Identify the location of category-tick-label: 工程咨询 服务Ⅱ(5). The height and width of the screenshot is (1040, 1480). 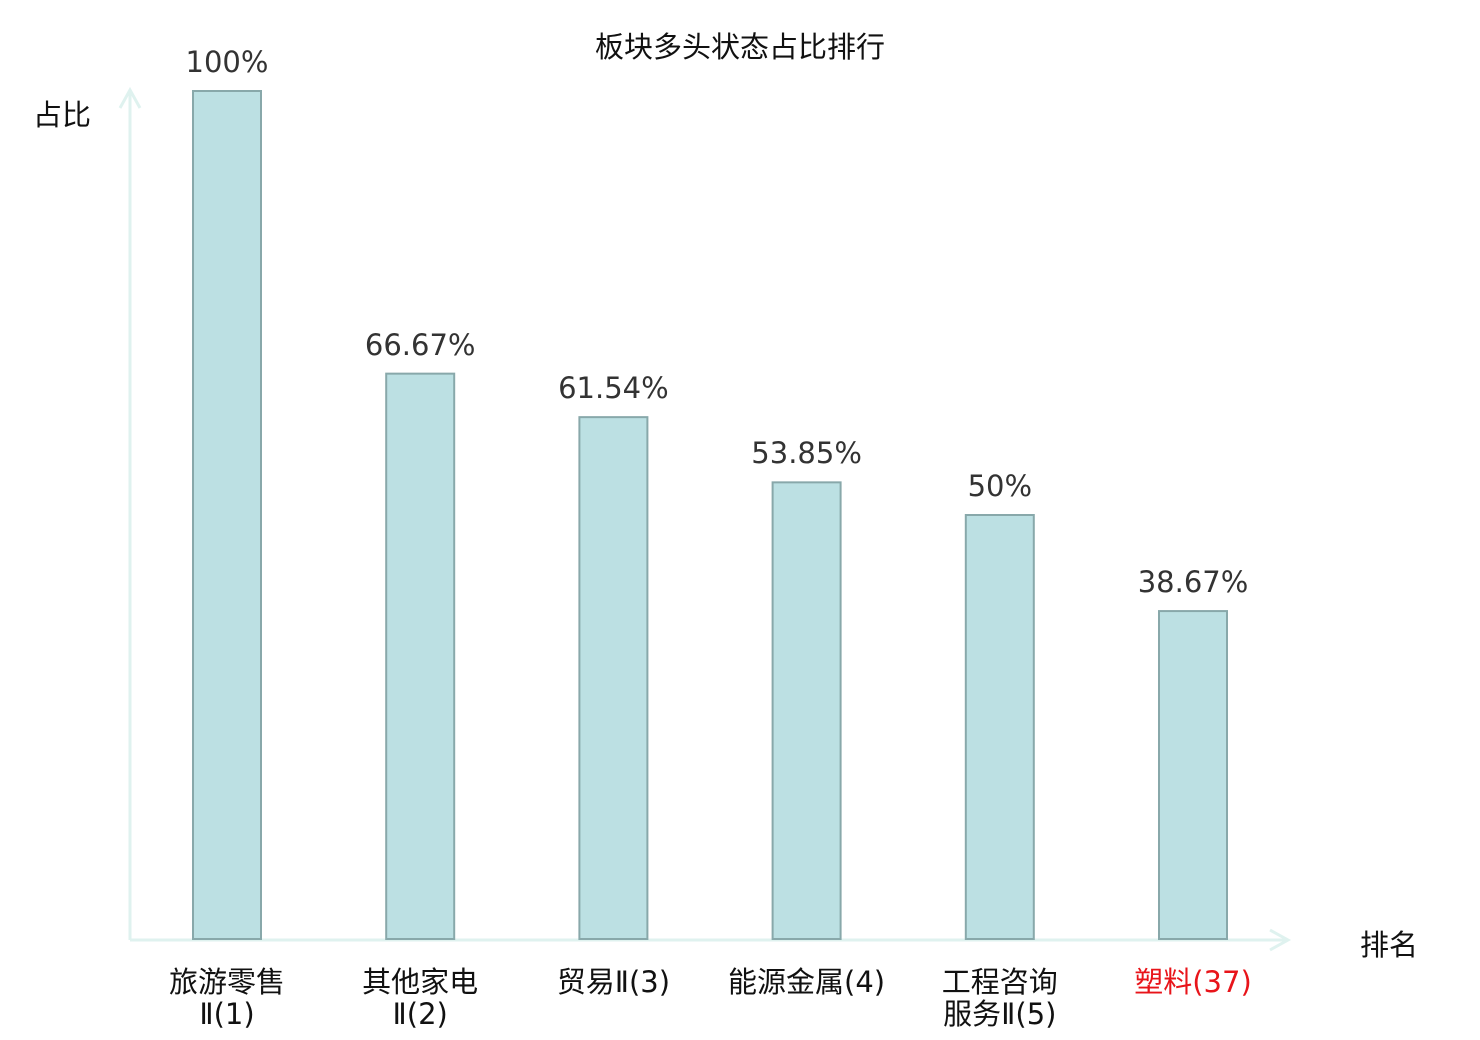
(999, 998).